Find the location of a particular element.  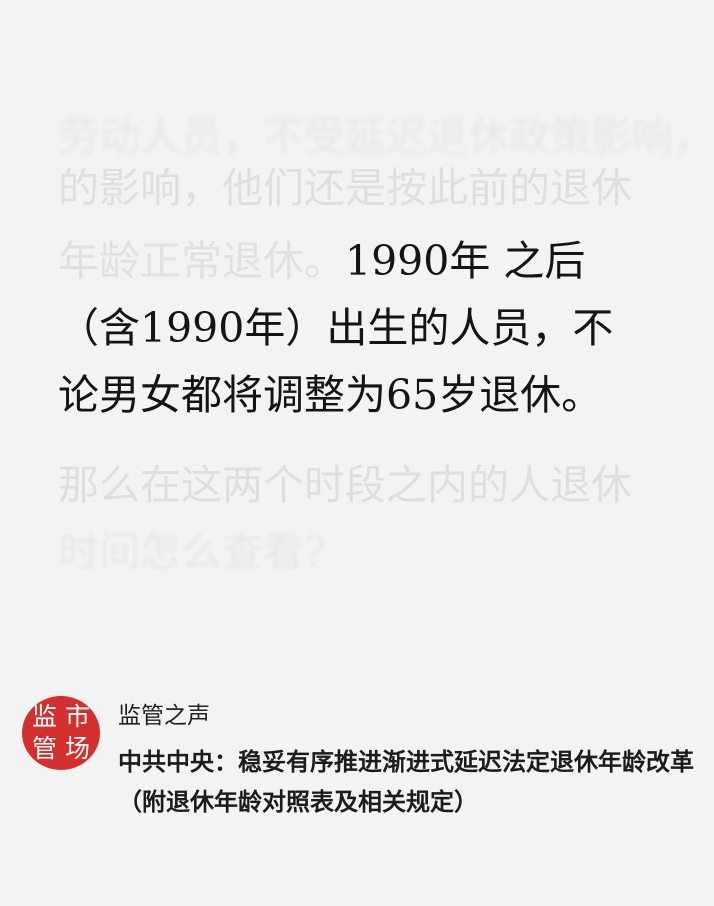

highlight-segment: 1990年 之后 is located at coordinates (465, 261).